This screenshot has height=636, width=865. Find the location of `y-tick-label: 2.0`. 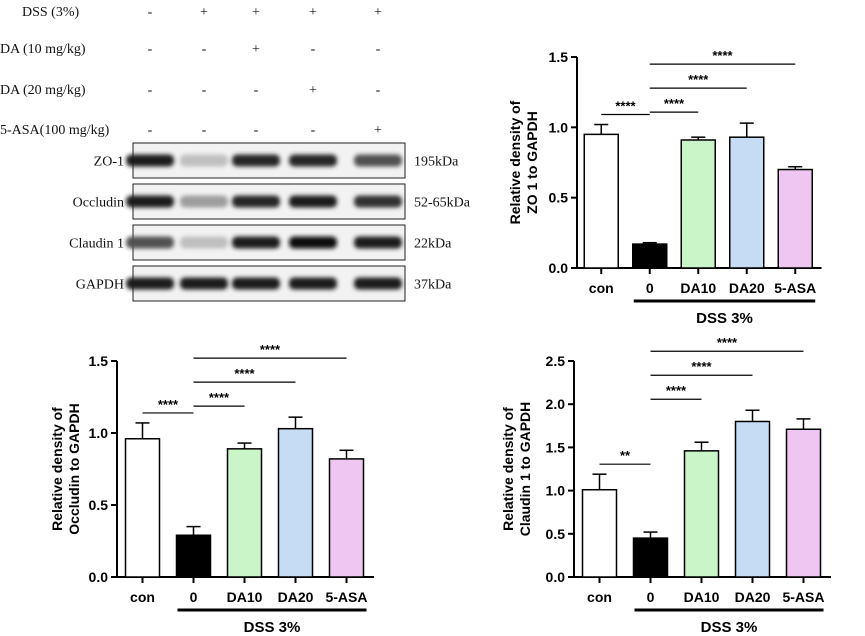

y-tick-label: 2.0 is located at coordinates (556, 404).